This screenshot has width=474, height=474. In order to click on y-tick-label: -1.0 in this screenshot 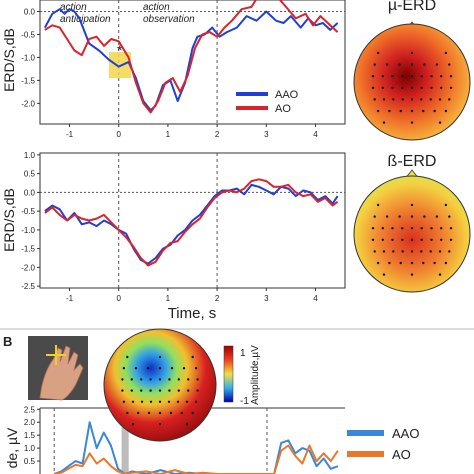, I will do `click(28, 57)`.